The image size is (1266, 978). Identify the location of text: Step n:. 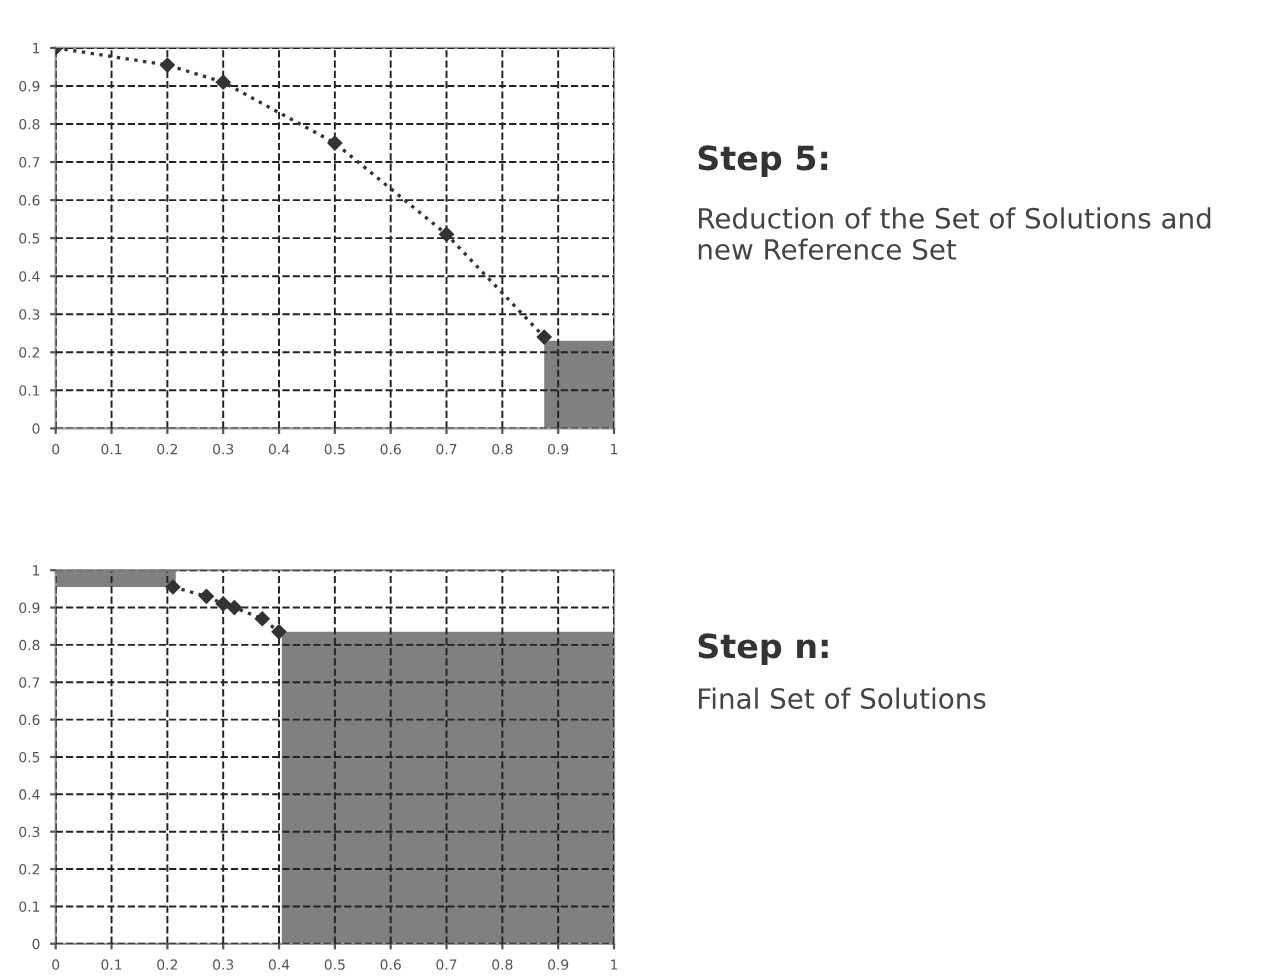
(763, 649).